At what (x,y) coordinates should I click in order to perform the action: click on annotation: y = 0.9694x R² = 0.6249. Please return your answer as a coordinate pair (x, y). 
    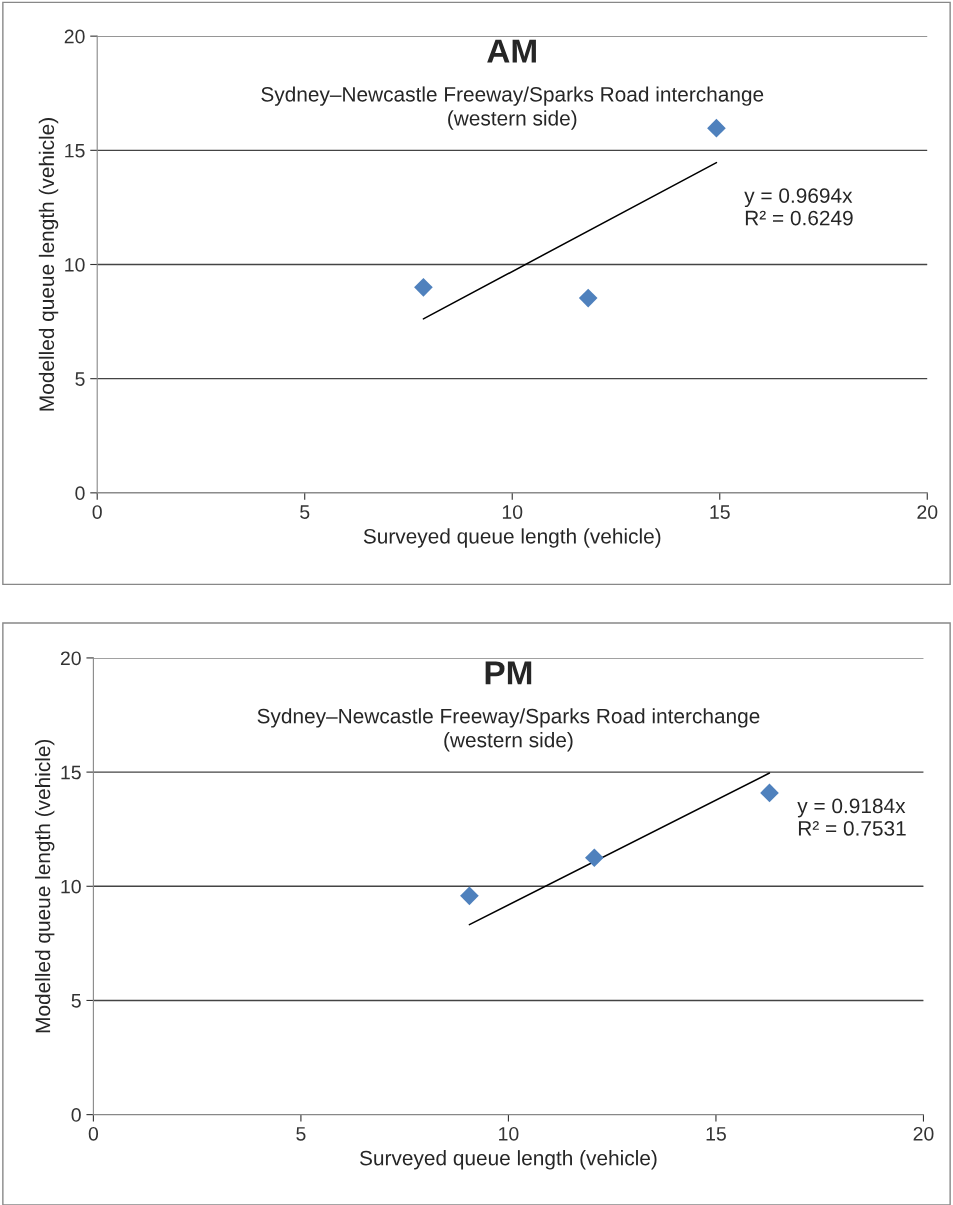
    Looking at the image, I should click on (798, 207).